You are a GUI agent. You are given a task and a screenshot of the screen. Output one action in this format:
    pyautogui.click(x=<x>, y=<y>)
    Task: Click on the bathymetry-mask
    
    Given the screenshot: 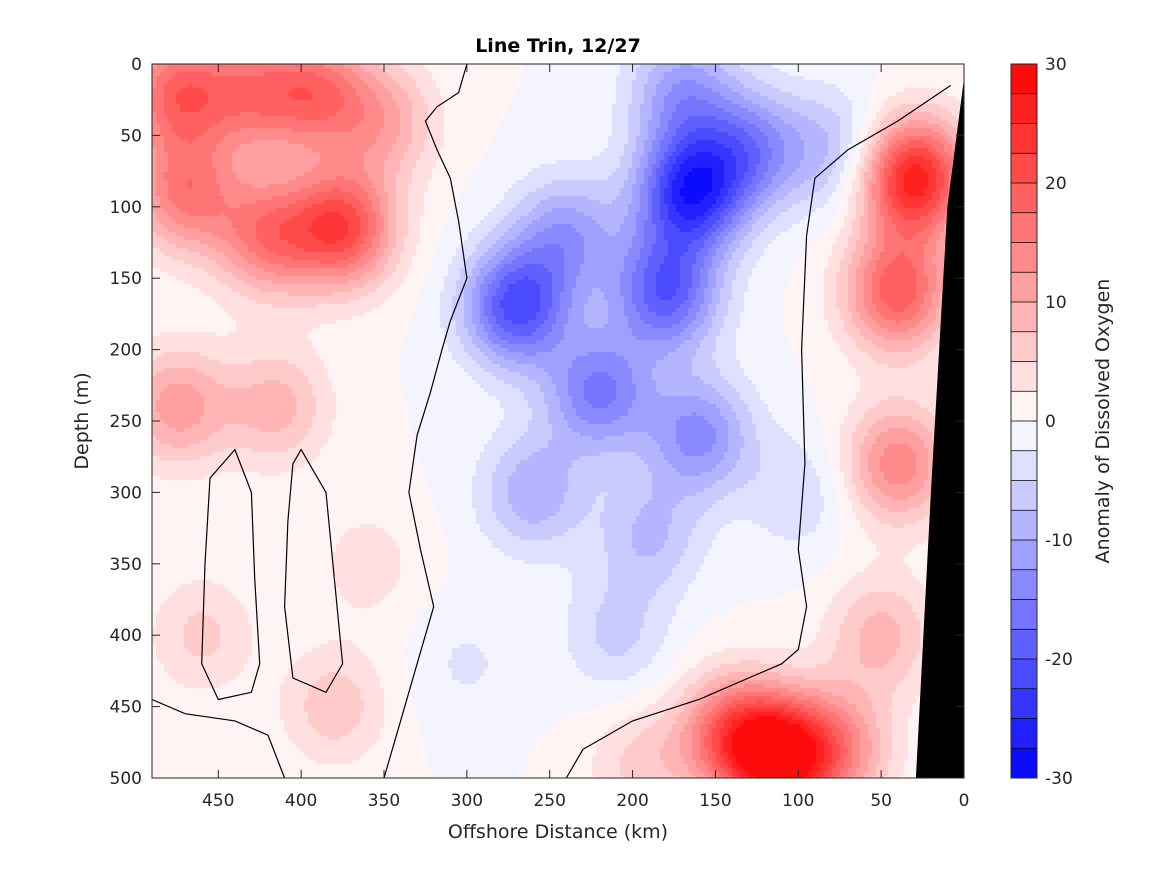 What is the action you would take?
    pyautogui.click(x=939, y=428)
    